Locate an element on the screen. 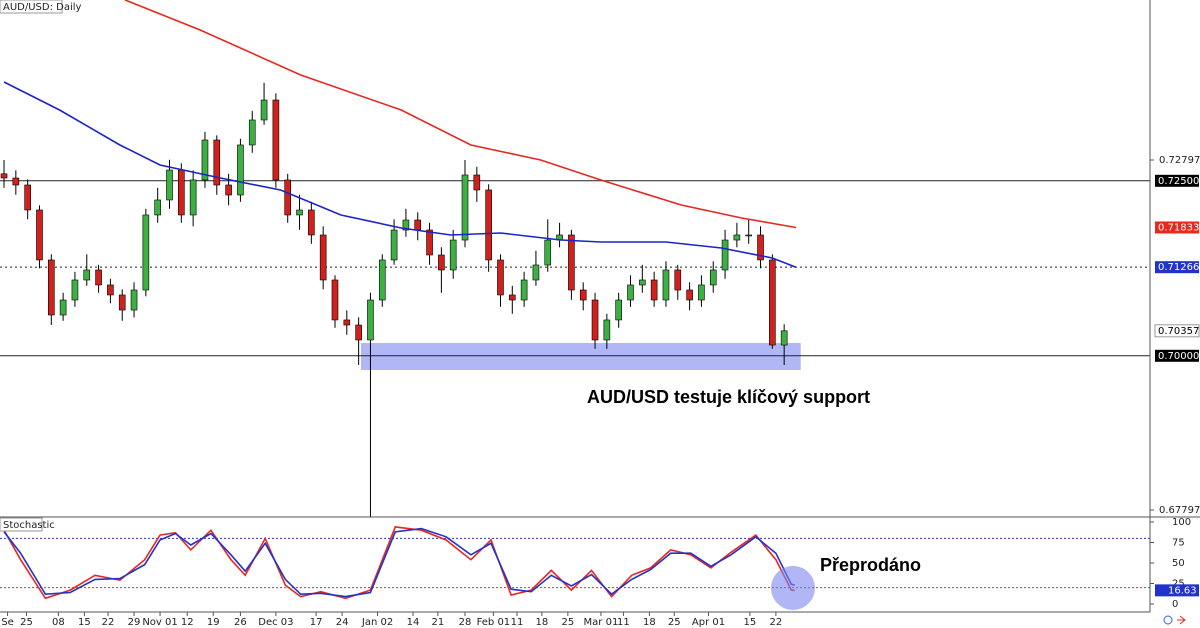 The width and height of the screenshot is (1200, 628). toolbar-icons is located at coordinates (1174, 620).